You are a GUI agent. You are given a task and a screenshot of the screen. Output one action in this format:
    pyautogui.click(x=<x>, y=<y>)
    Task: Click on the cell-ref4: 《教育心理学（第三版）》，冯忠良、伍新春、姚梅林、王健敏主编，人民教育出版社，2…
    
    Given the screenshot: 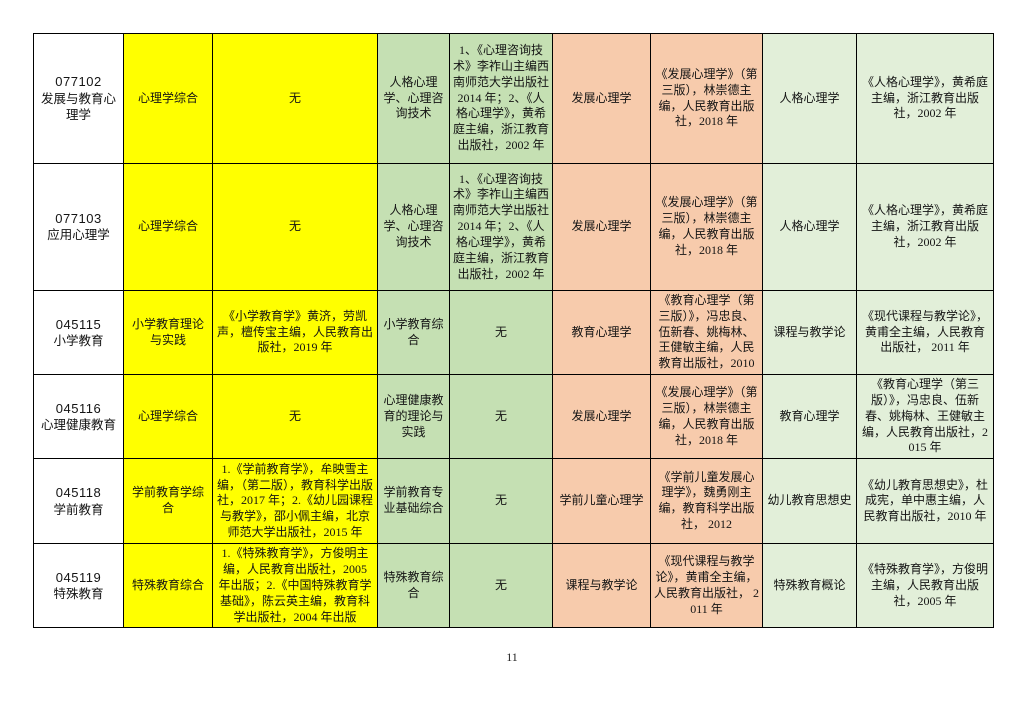 What is the action you would take?
    pyautogui.click(x=925, y=417)
    